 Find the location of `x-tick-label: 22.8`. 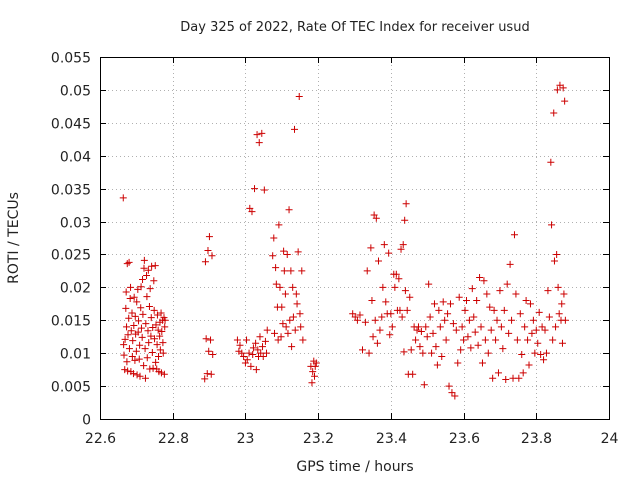

x-tick-label: 22.8 is located at coordinates (173, 439).